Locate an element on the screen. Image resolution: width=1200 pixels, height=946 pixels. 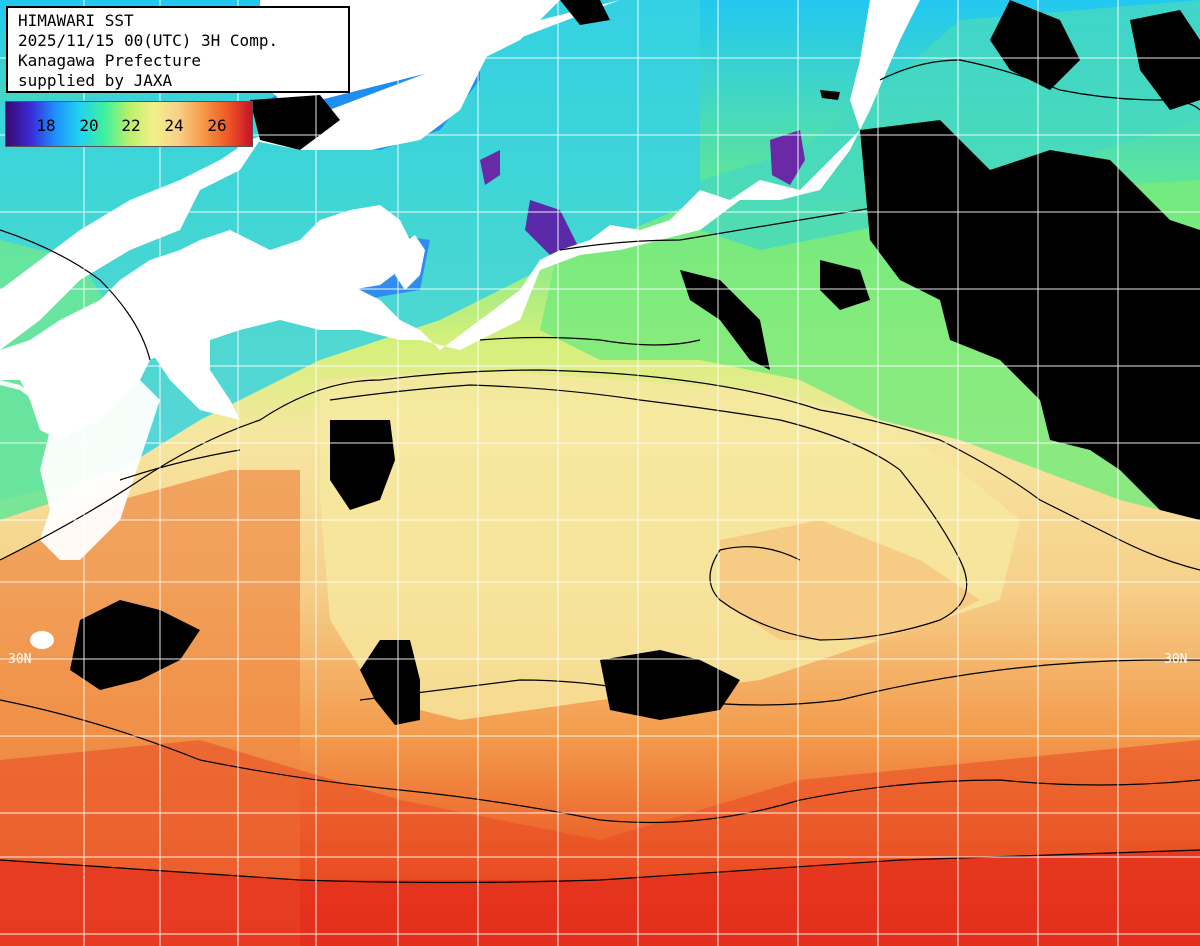
product-title: HIMAWARI SST is located at coordinates (76, 20).